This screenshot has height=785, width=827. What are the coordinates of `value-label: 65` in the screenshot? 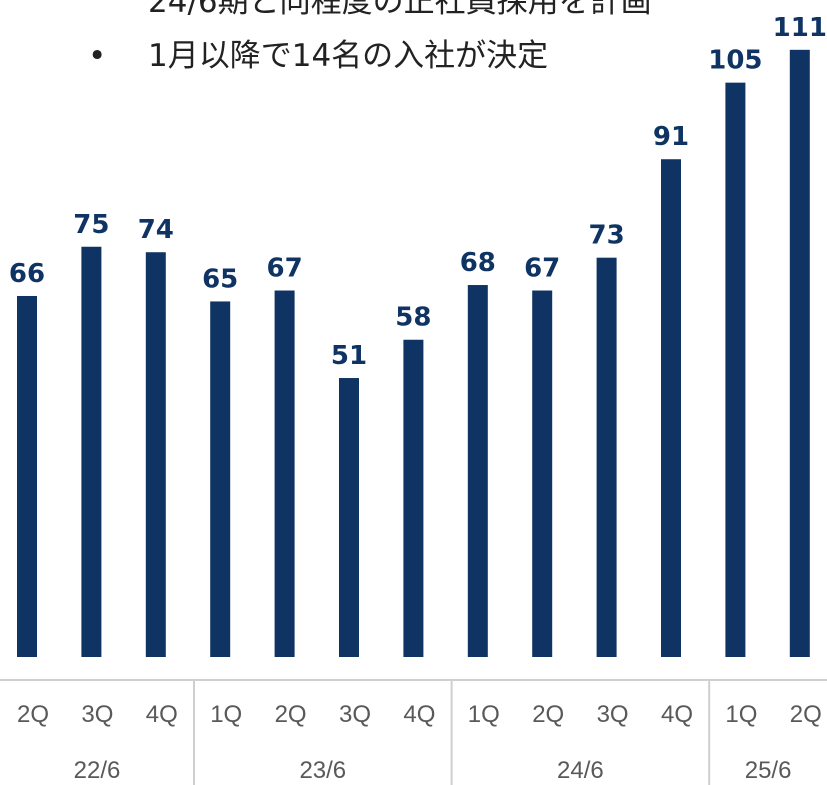 It's located at (220, 279).